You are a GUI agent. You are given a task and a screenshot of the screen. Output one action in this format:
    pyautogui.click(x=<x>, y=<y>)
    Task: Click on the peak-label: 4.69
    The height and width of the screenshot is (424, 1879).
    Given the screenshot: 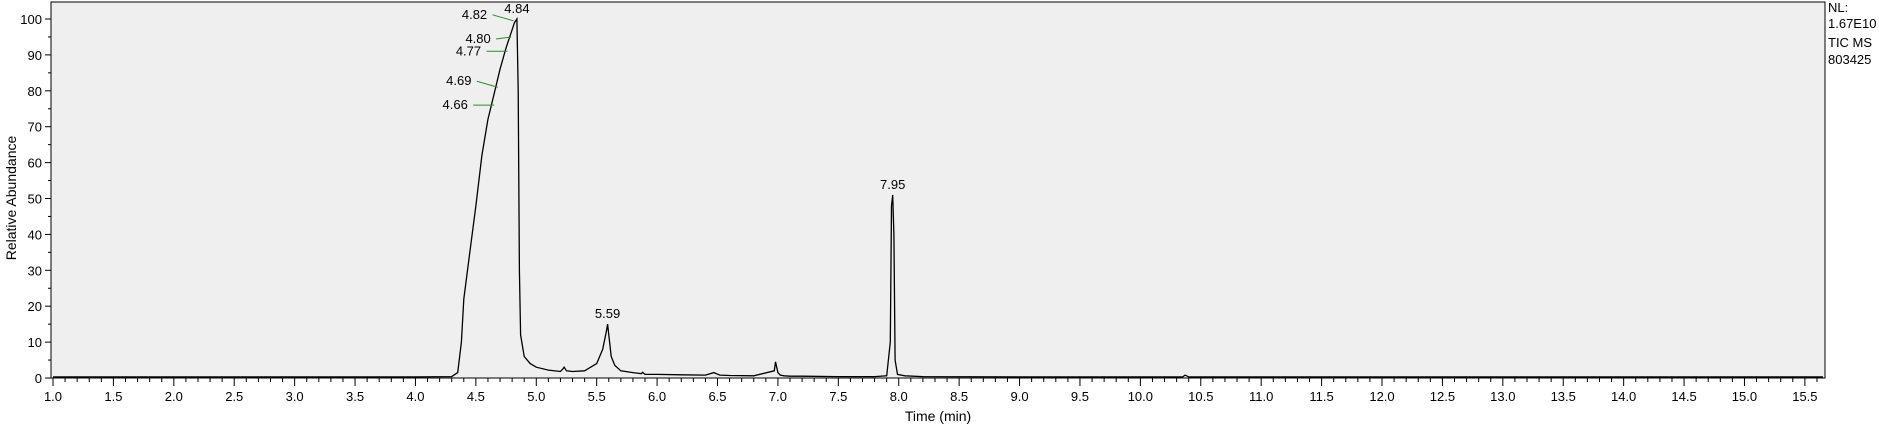 What is the action you would take?
    pyautogui.click(x=458, y=80)
    